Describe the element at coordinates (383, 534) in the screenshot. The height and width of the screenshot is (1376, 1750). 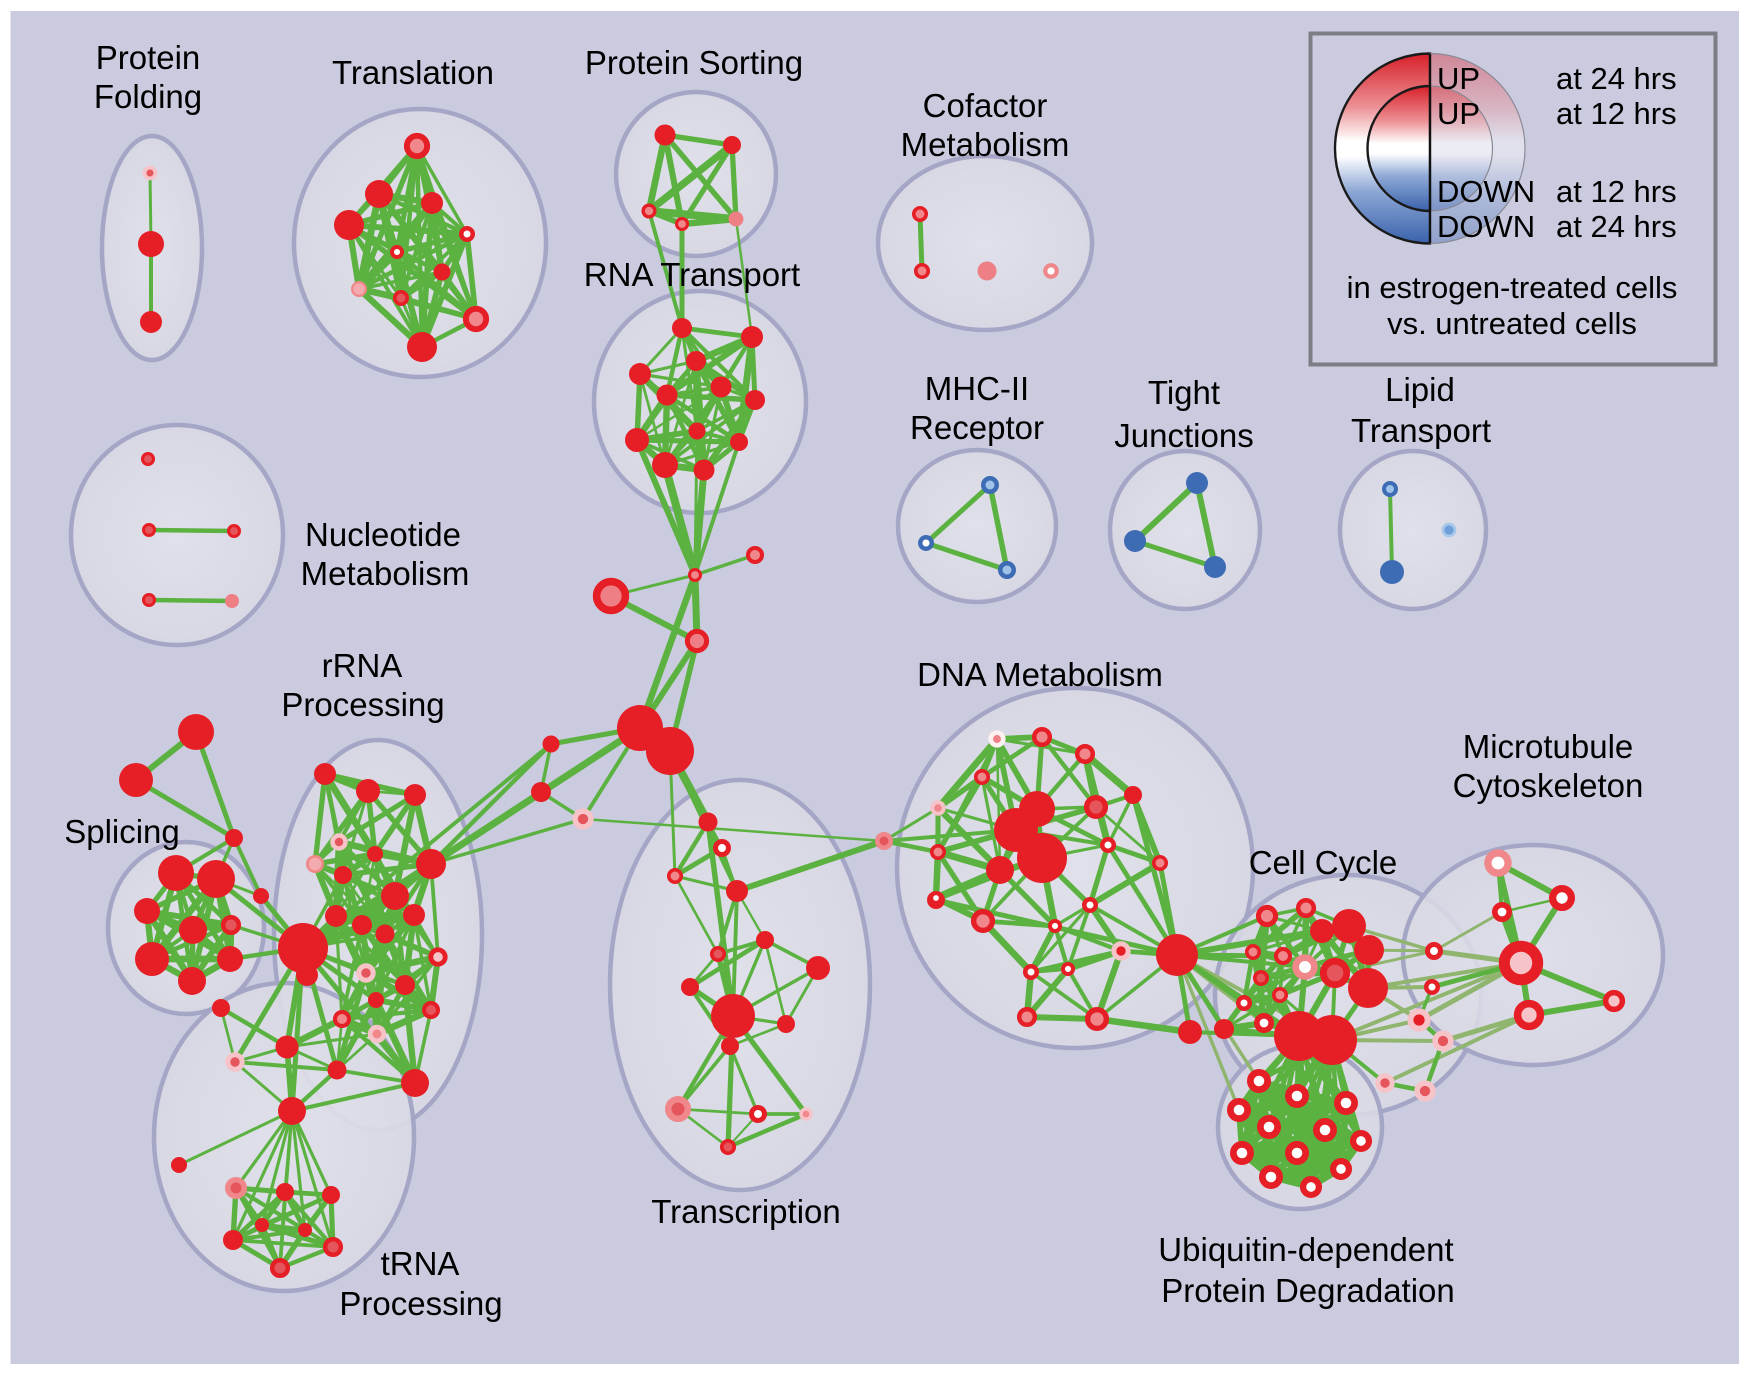
I see `svg-text: Nucleotide` at that location.